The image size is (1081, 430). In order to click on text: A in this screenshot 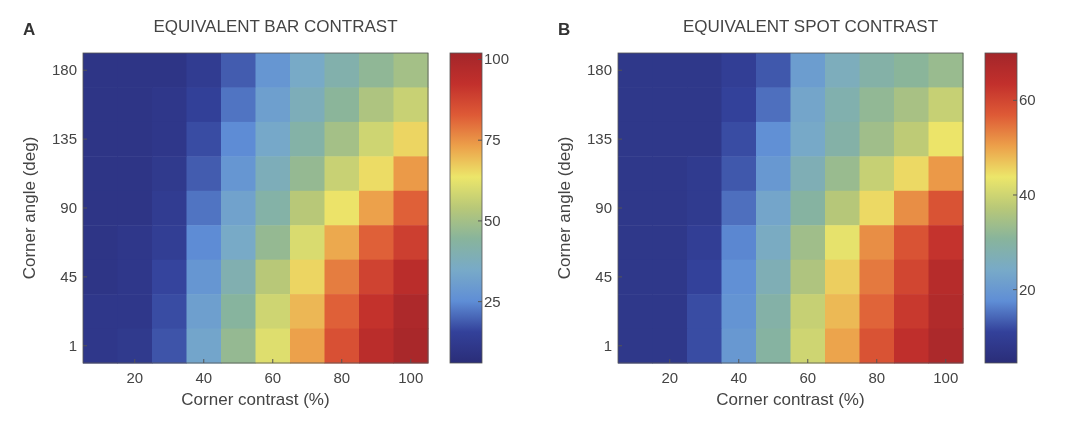, I will do `click(29, 29)`.